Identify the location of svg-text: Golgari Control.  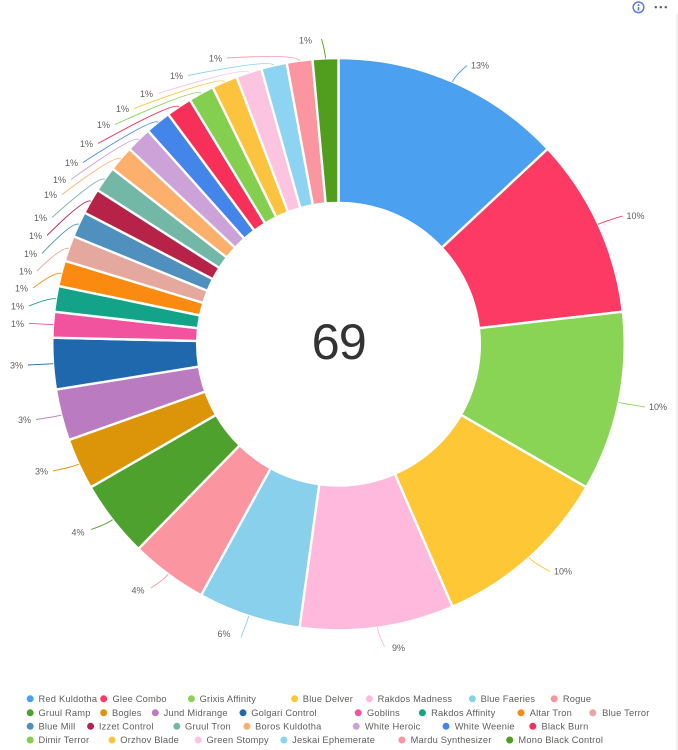
(284, 713).